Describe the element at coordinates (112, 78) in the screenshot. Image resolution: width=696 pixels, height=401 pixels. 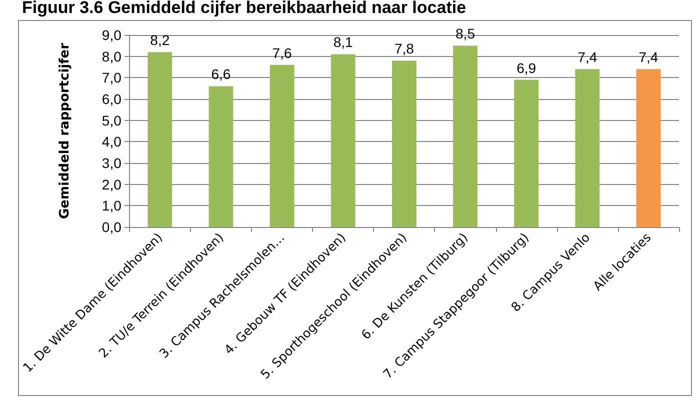
I see `y-tick-label: 7,0` at that location.